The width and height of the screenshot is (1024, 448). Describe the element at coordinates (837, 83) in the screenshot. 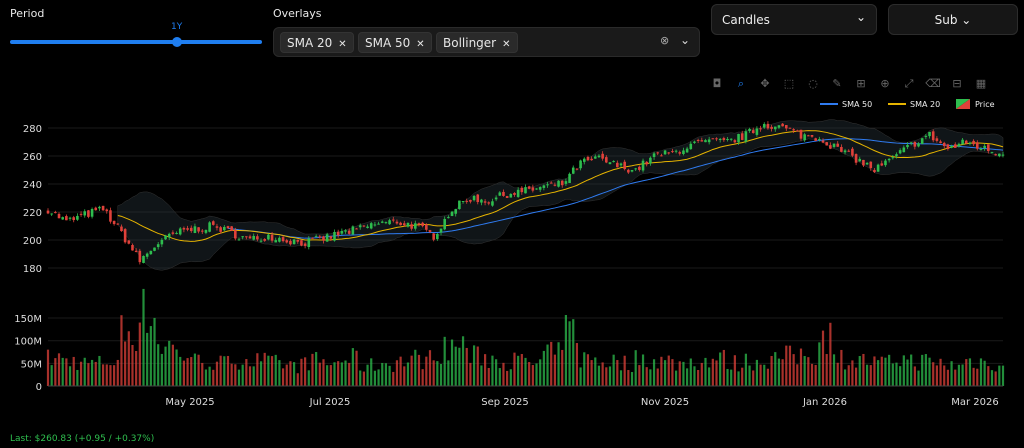

I see `draw-icon: ✎` at that location.